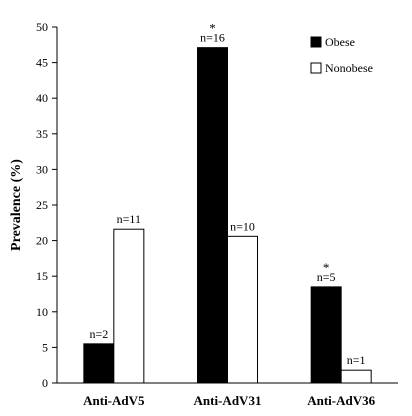 The width and height of the screenshot is (412, 416). What do you see at coordinates (98, 334) in the screenshot?
I see `bar-data-label: n=2` at bounding box center [98, 334].